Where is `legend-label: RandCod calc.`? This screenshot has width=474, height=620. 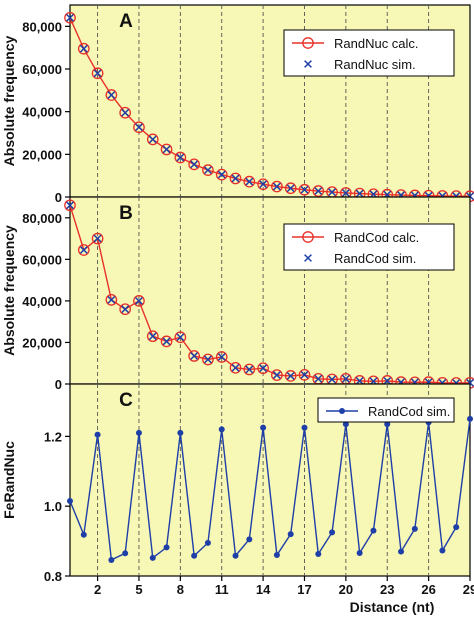 legend-label: RandCod calc. is located at coordinates (376, 237).